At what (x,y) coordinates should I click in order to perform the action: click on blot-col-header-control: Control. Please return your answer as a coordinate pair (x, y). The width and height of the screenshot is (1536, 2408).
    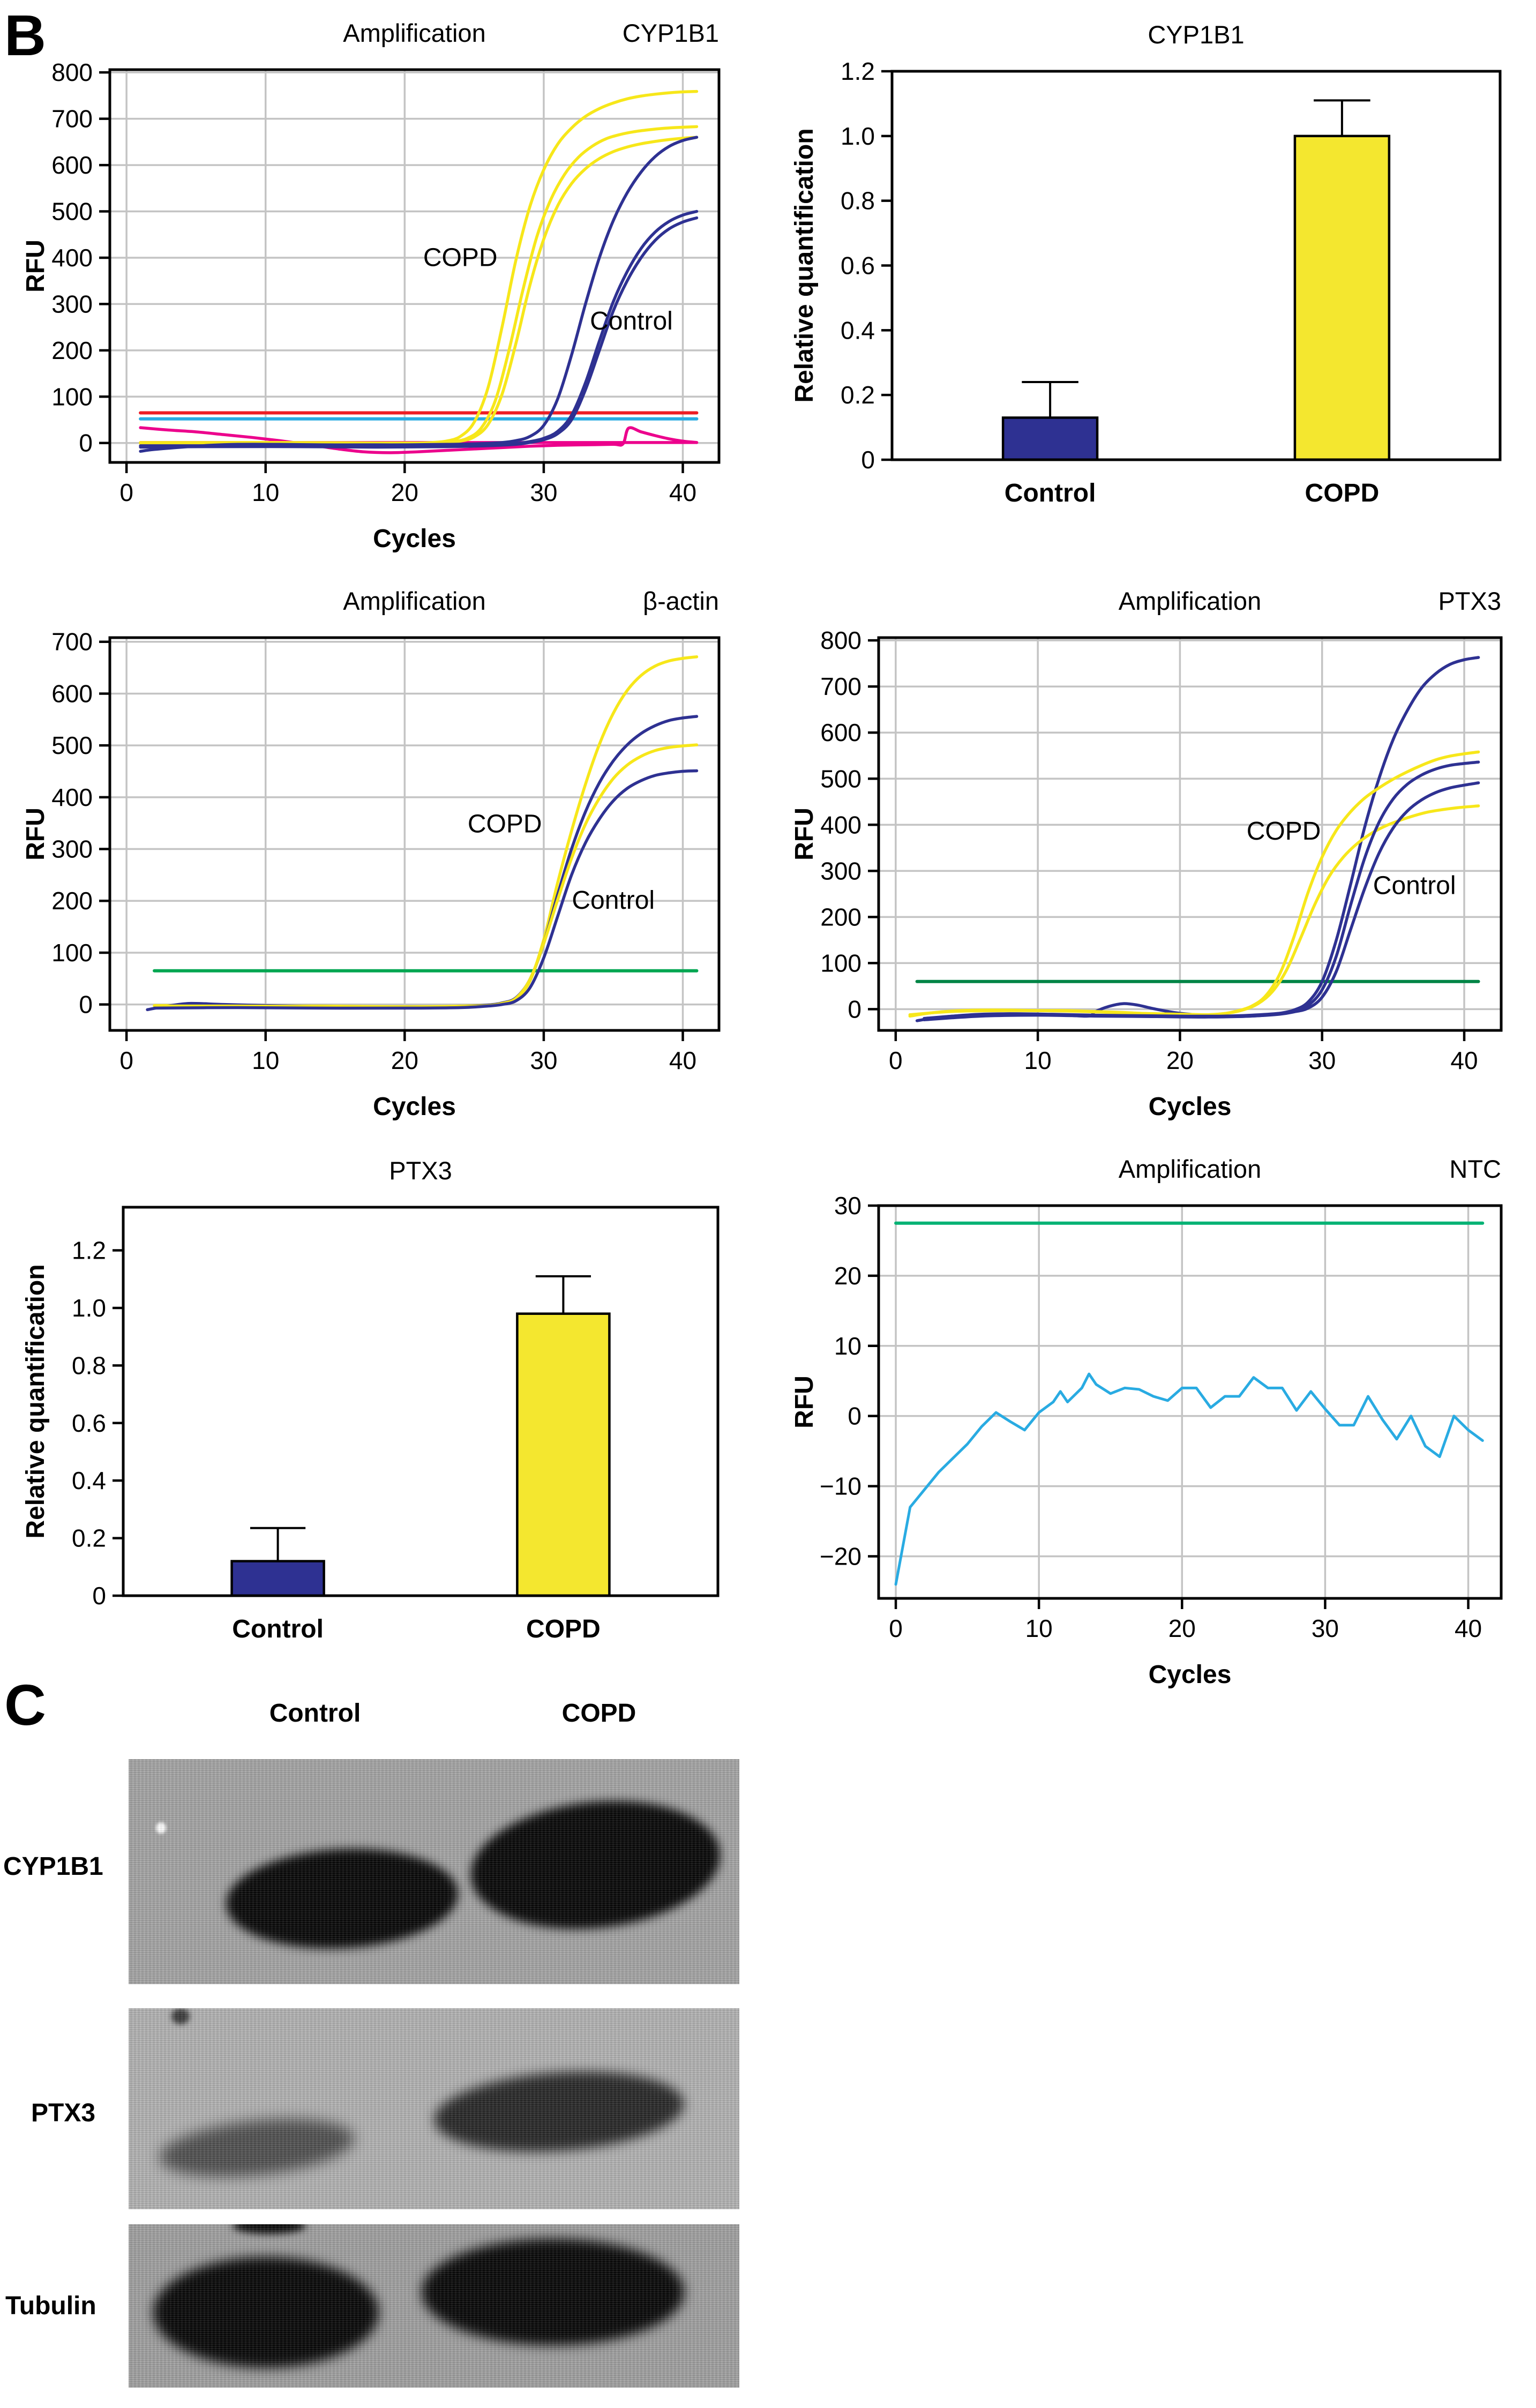
    Looking at the image, I should click on (315, 1713).